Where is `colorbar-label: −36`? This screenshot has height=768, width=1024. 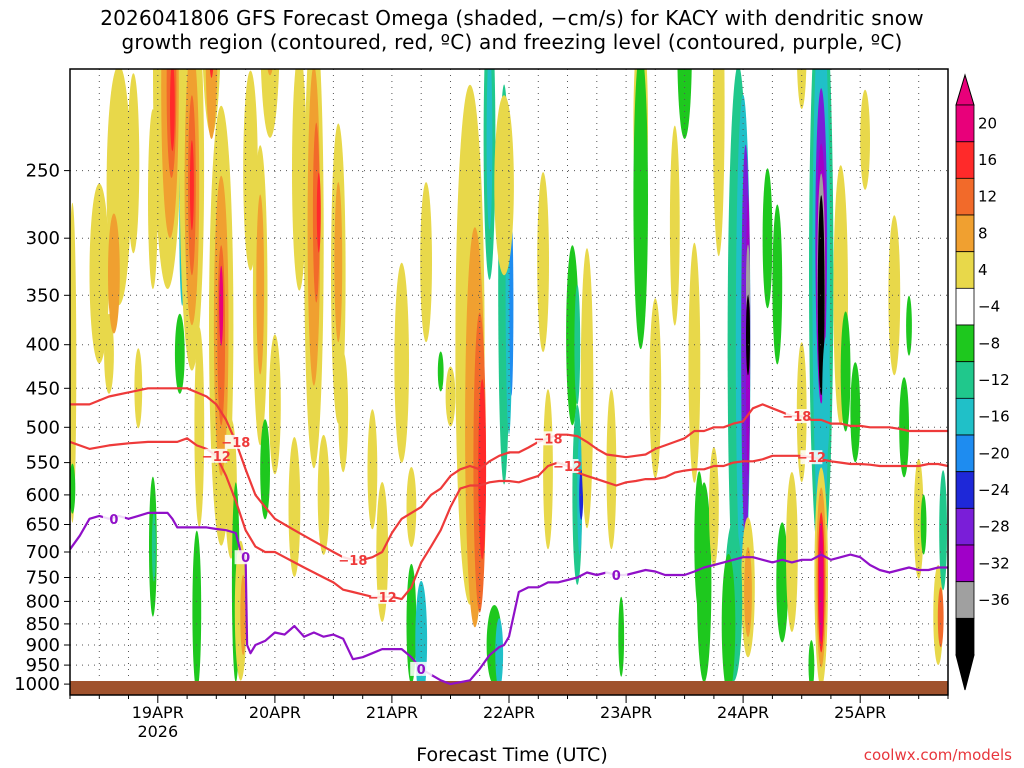 colorbar-label: −36 is located at coordinates (994, 600).